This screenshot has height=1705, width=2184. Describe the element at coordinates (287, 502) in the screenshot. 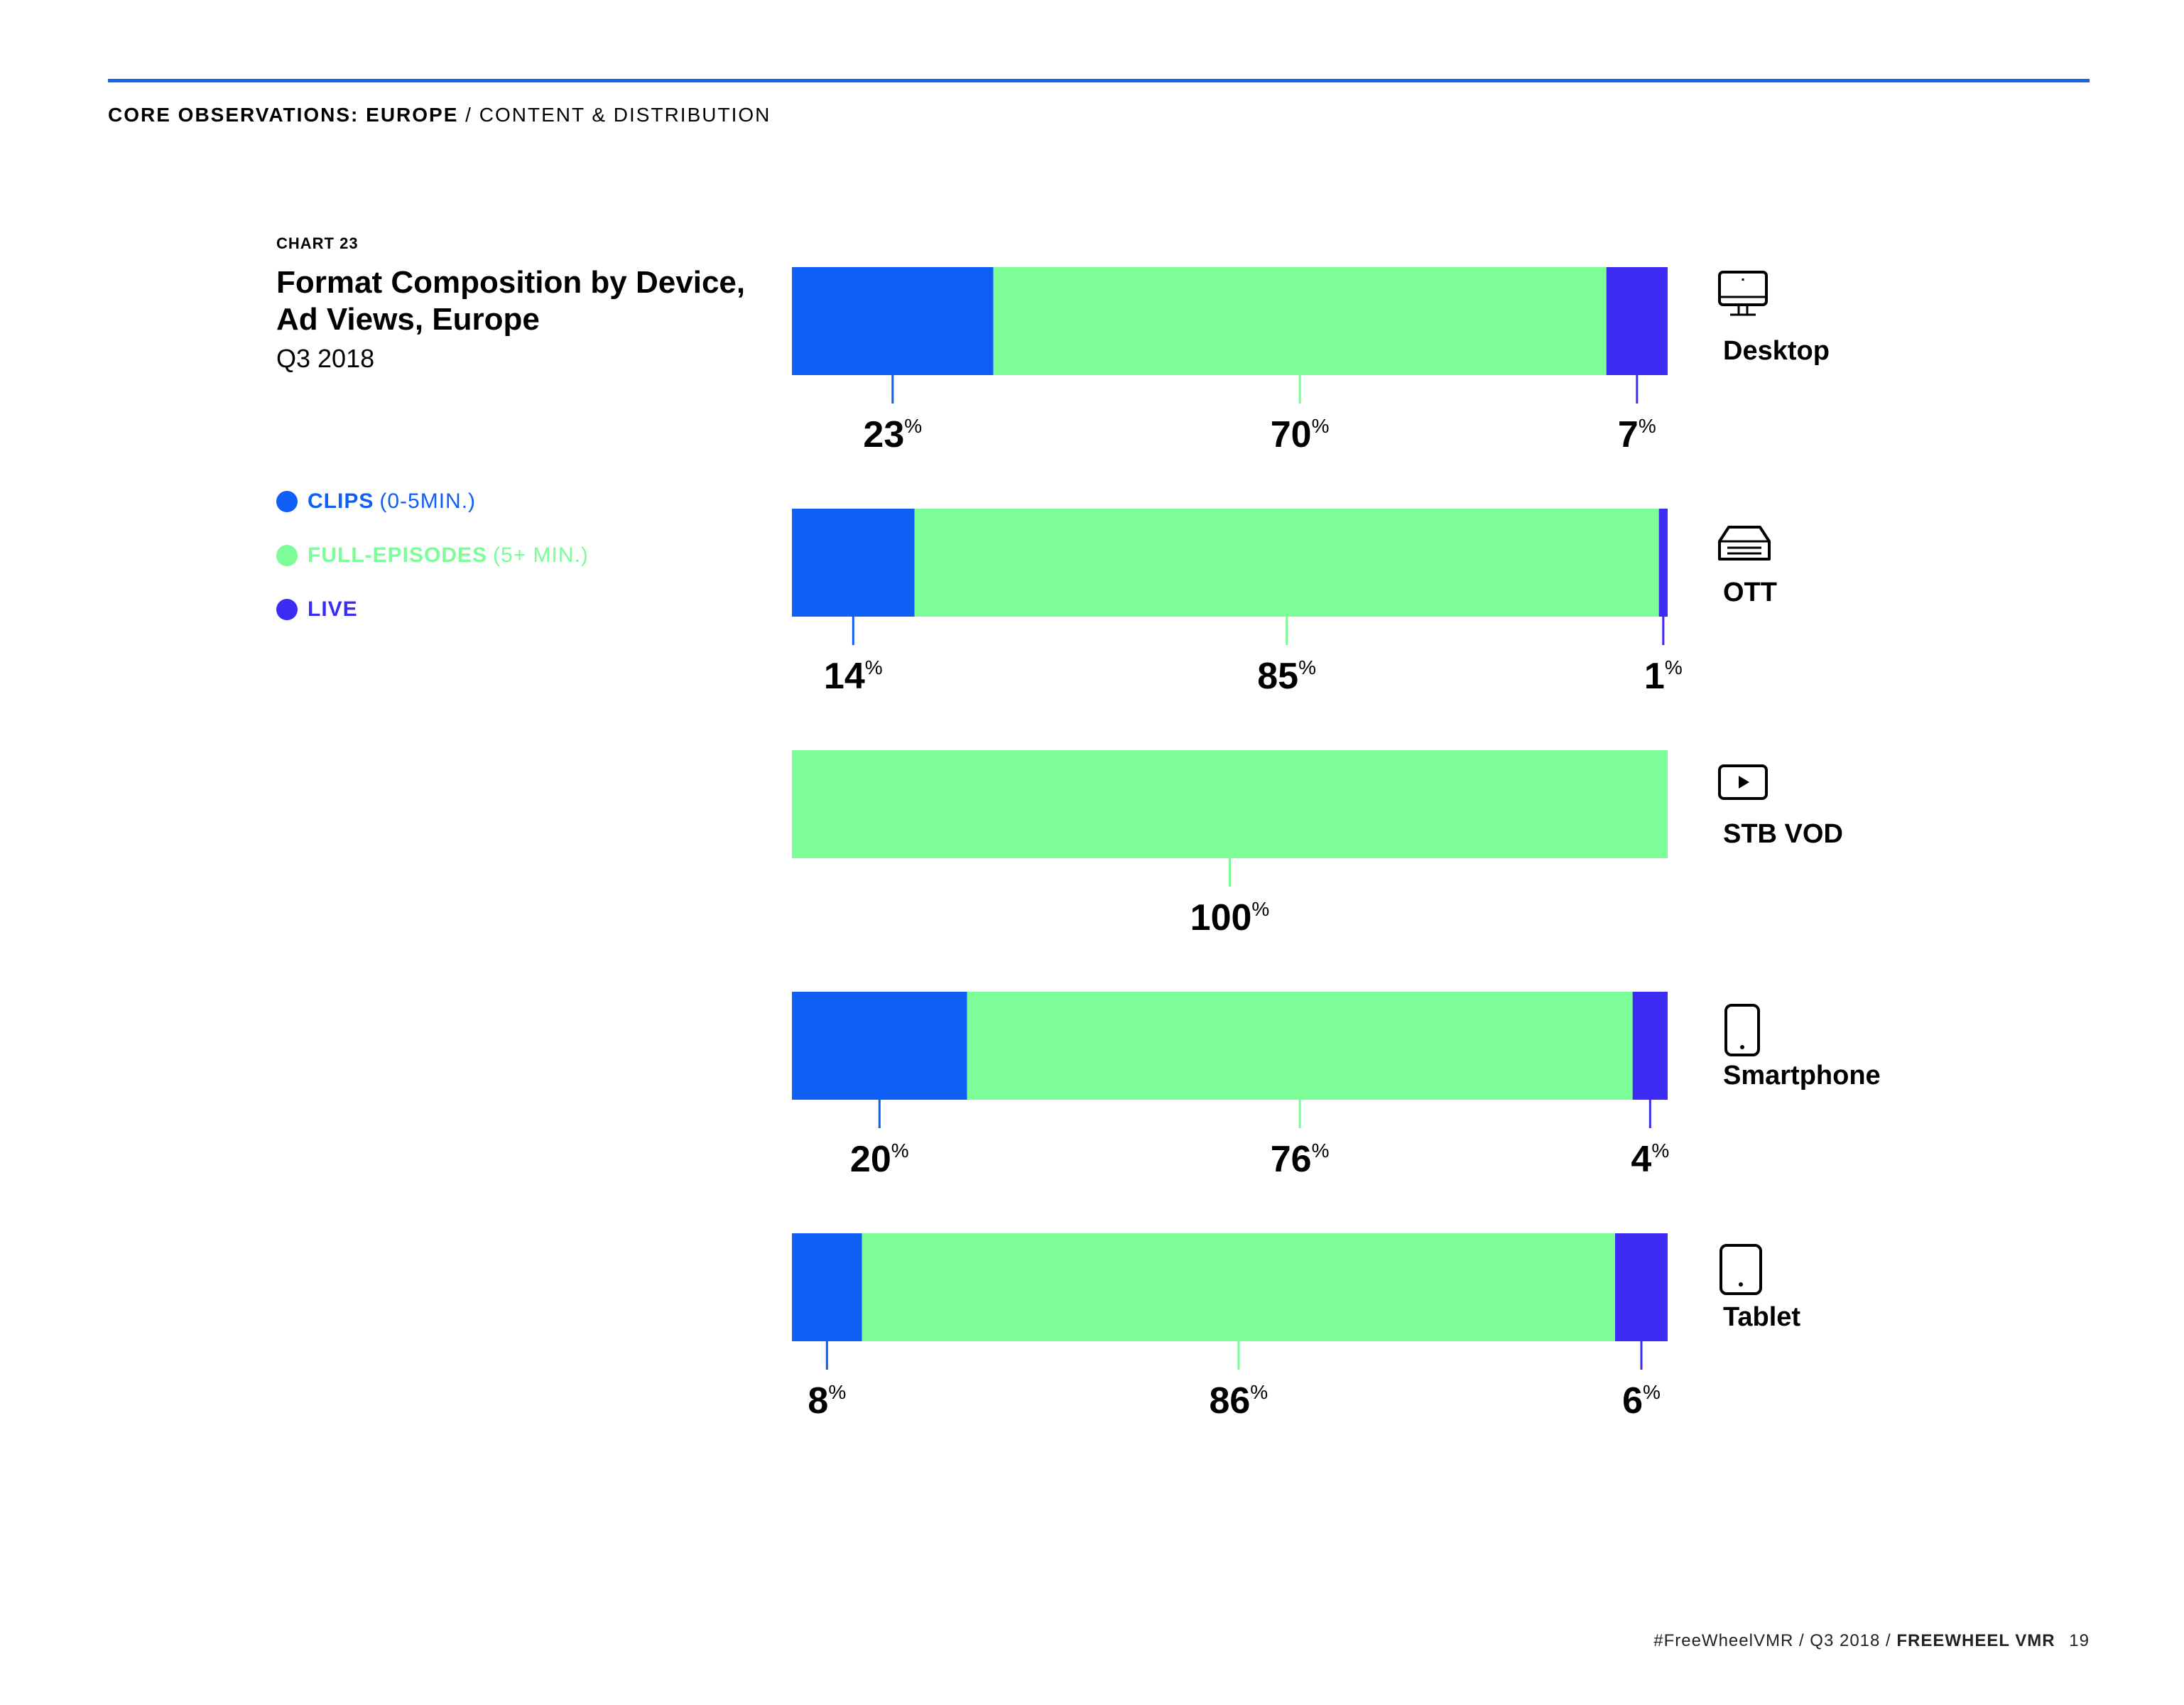

I see `legend-dot-clips` at that location.